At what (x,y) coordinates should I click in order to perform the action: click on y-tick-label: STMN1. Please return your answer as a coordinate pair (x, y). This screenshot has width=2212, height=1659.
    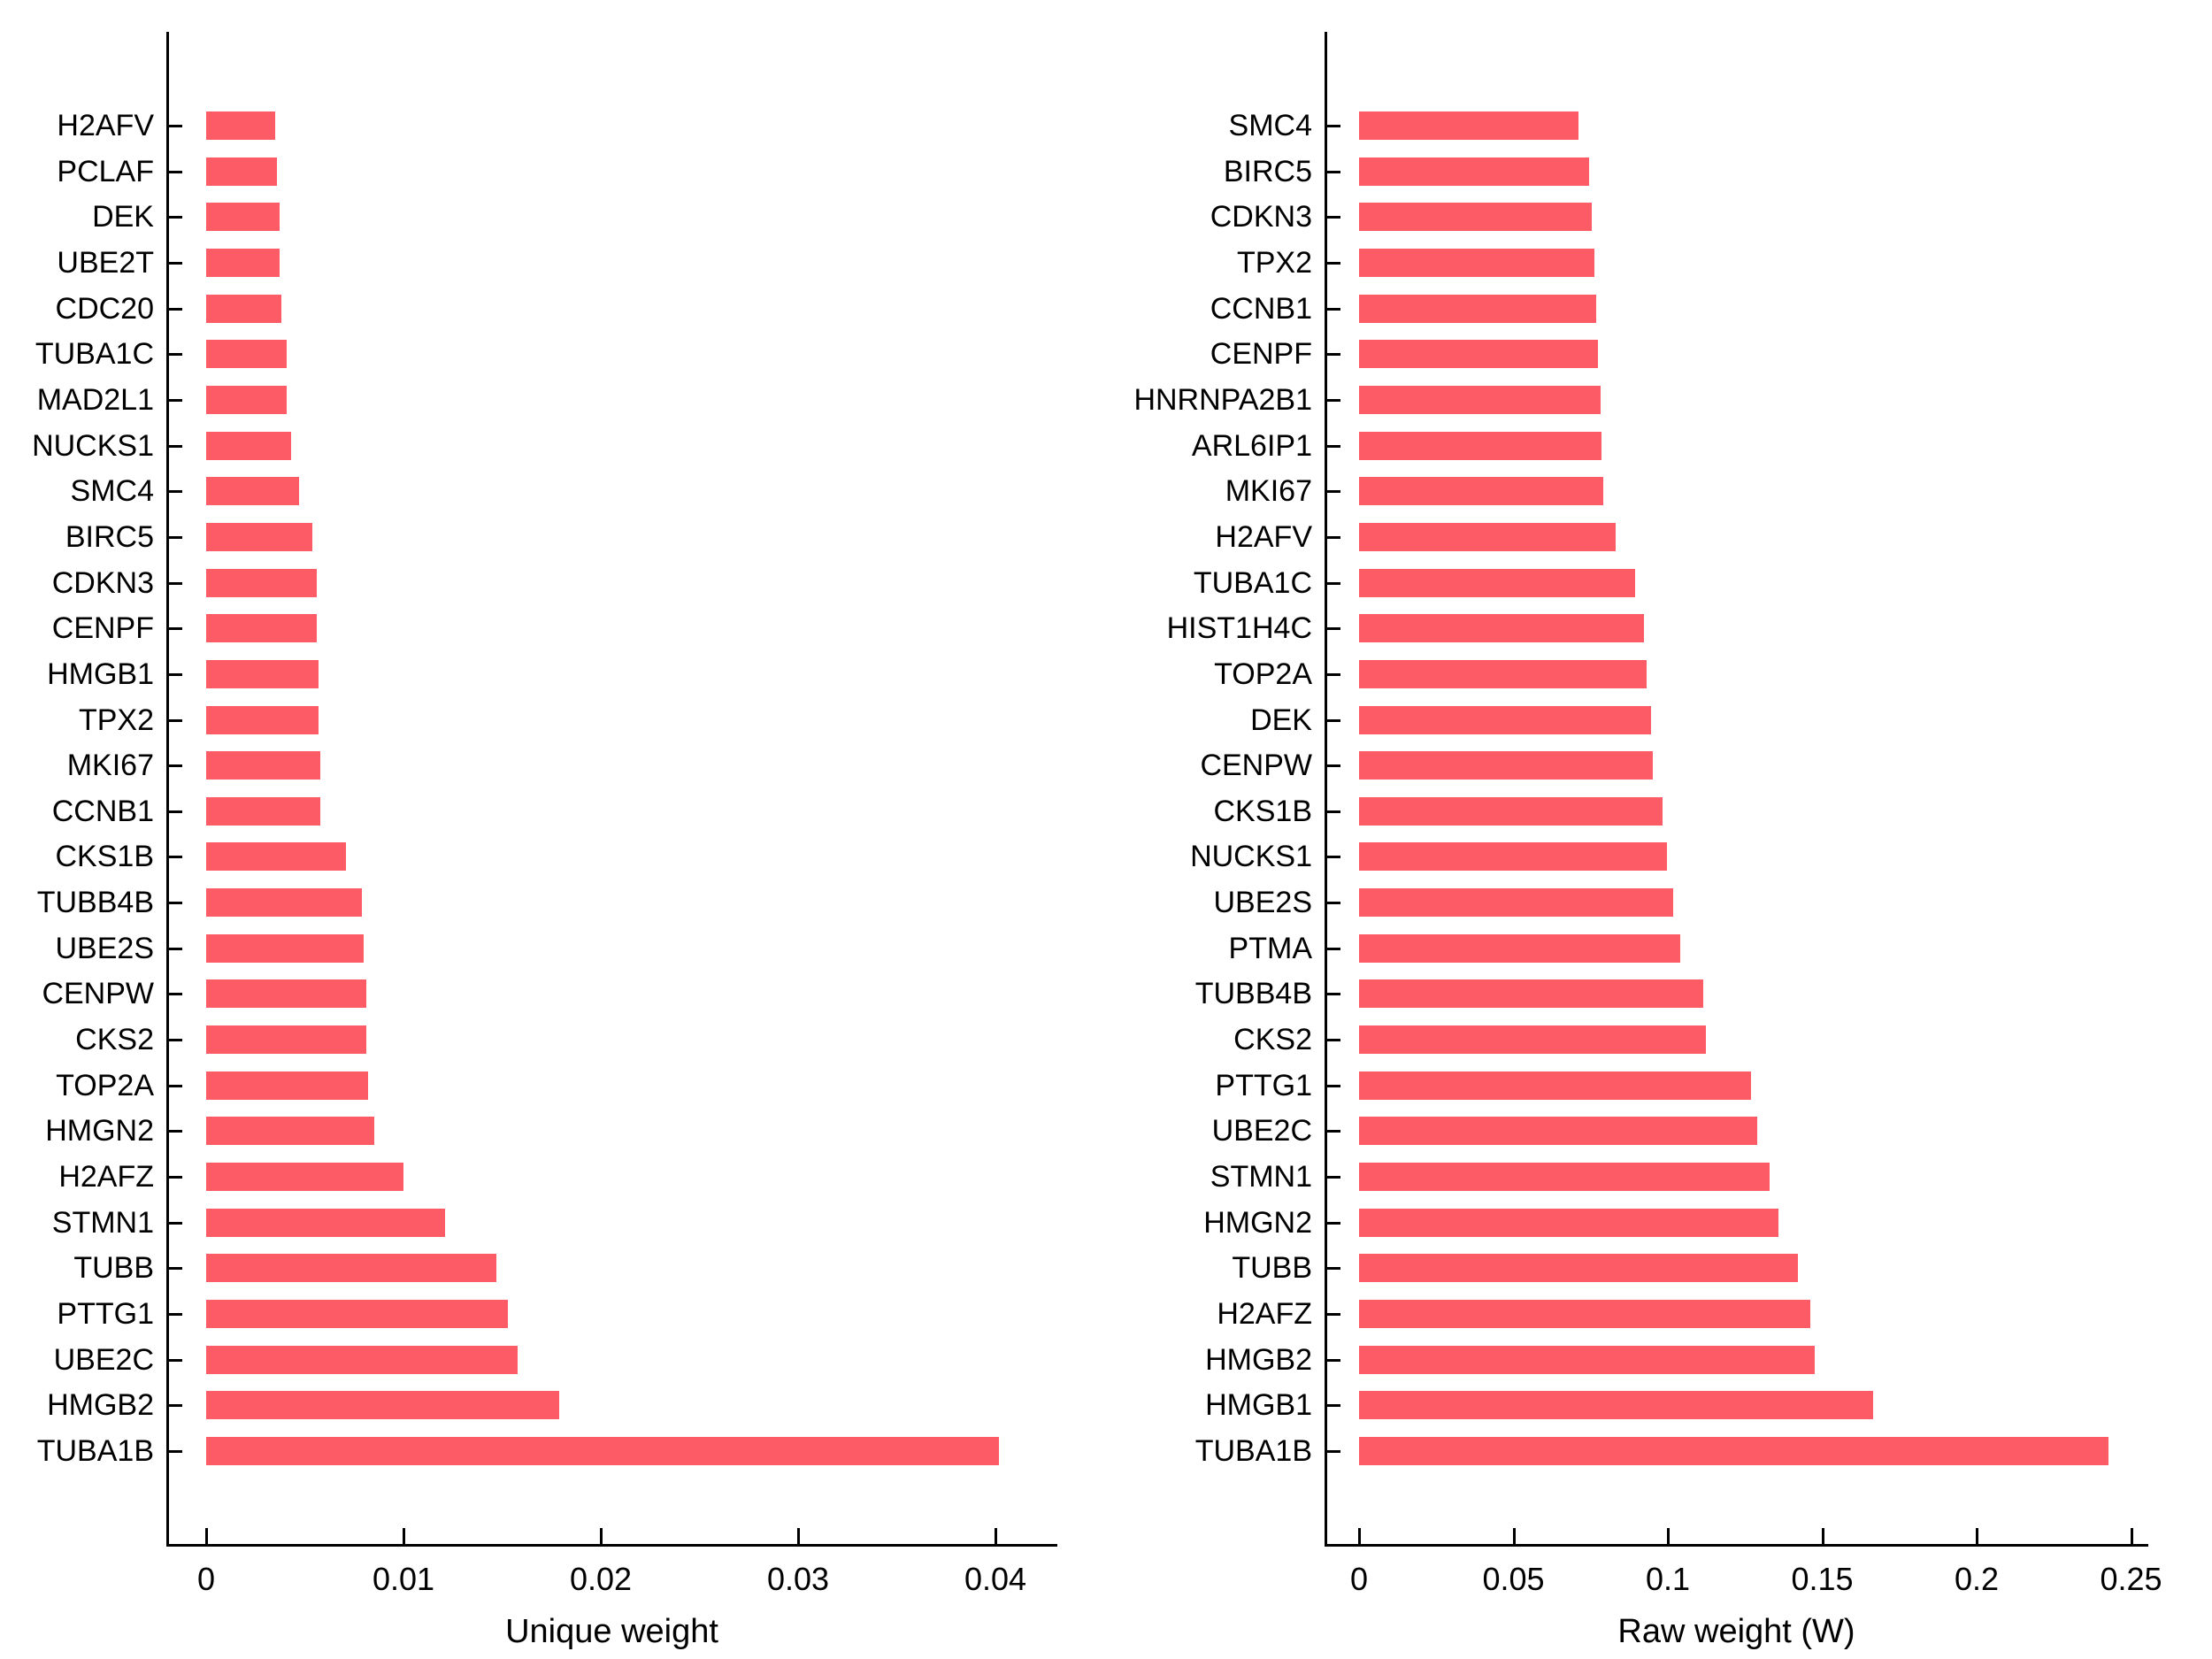
    Looking at the image, I should click on (103, 1223).